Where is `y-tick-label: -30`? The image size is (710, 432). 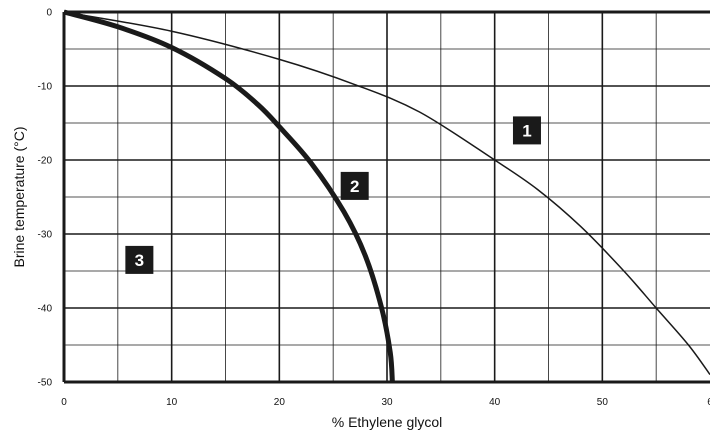 y-tick-label: -30 is located at coordinates (45, 235).